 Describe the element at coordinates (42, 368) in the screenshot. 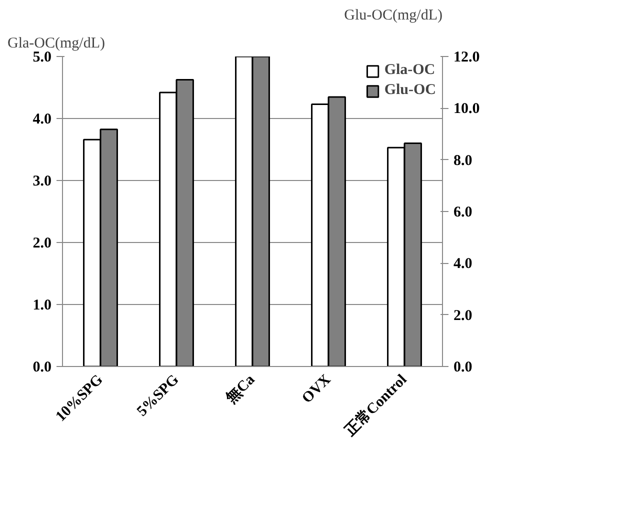

I see `y-tick-label: 0.0` at that location.